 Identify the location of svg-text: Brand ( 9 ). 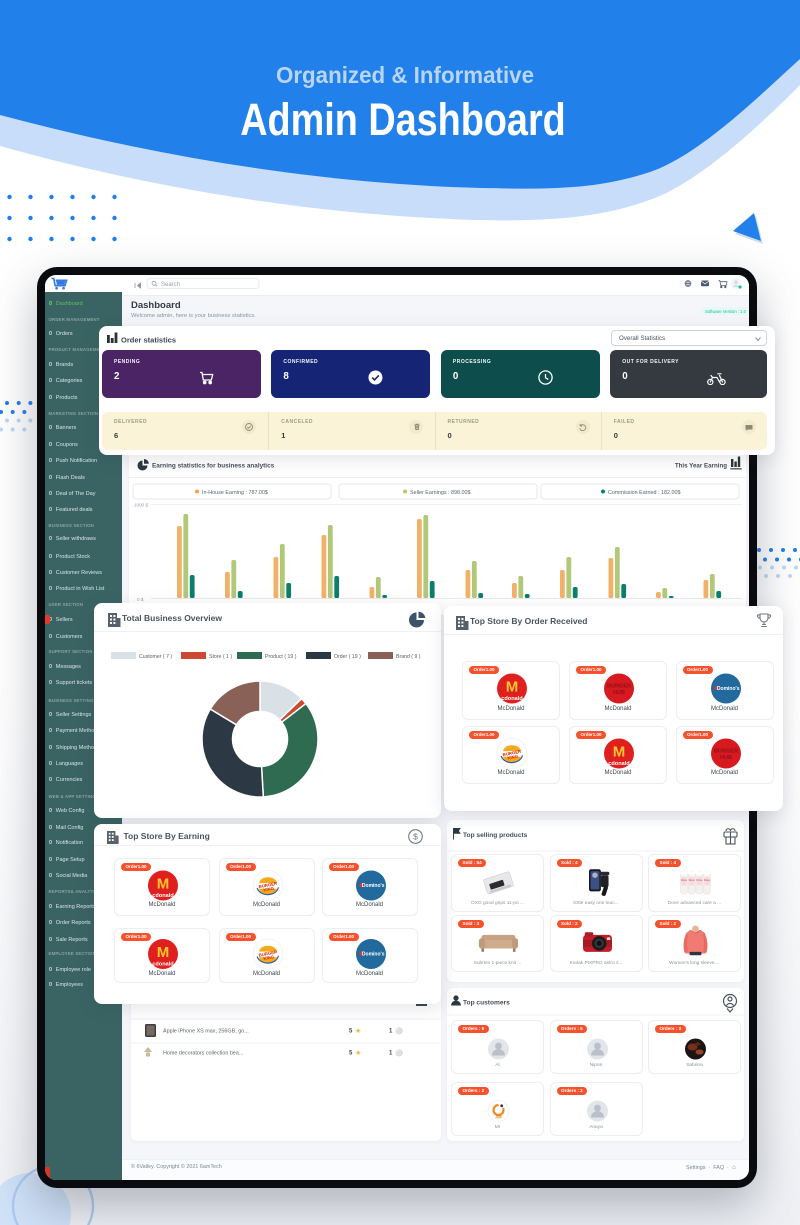
(408, 657).